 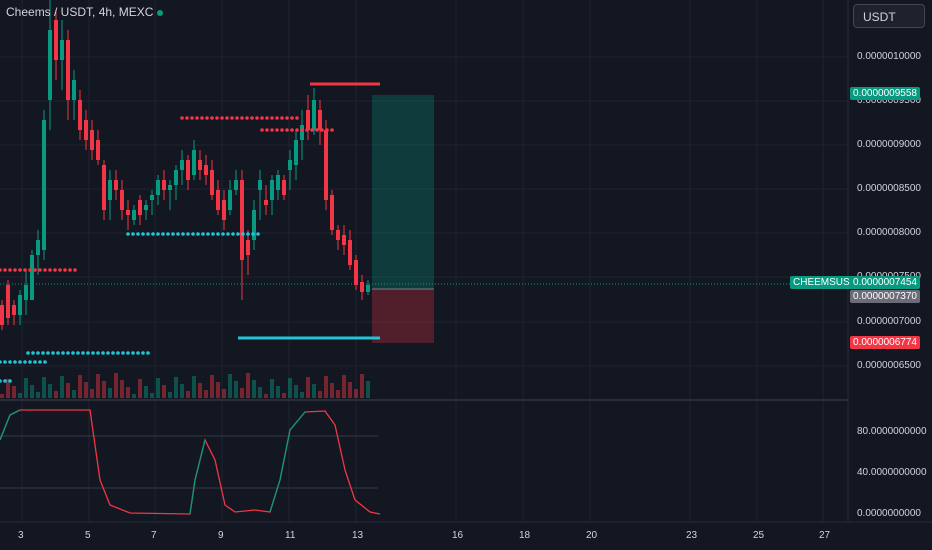 I want to click on oscillator-axis-tick: 0.0000000000, so click(x=889, y=513).